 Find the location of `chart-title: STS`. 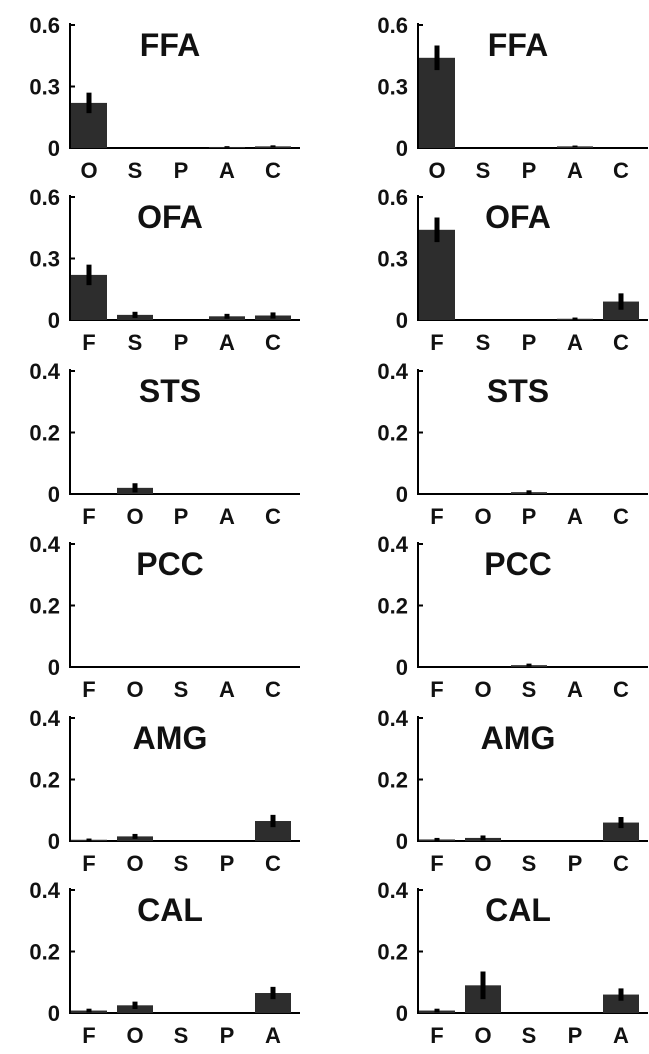

chart-title: STS is located at coordinates (170, 391).